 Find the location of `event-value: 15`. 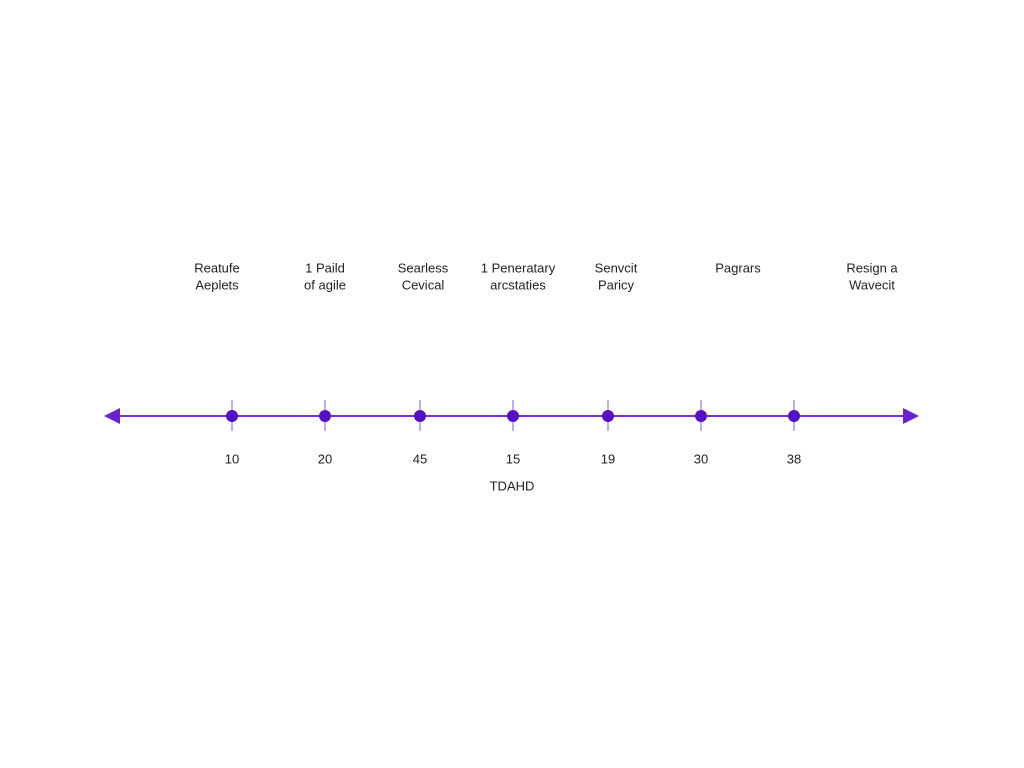

event-value: 15 is located at coordinates (513, 458).